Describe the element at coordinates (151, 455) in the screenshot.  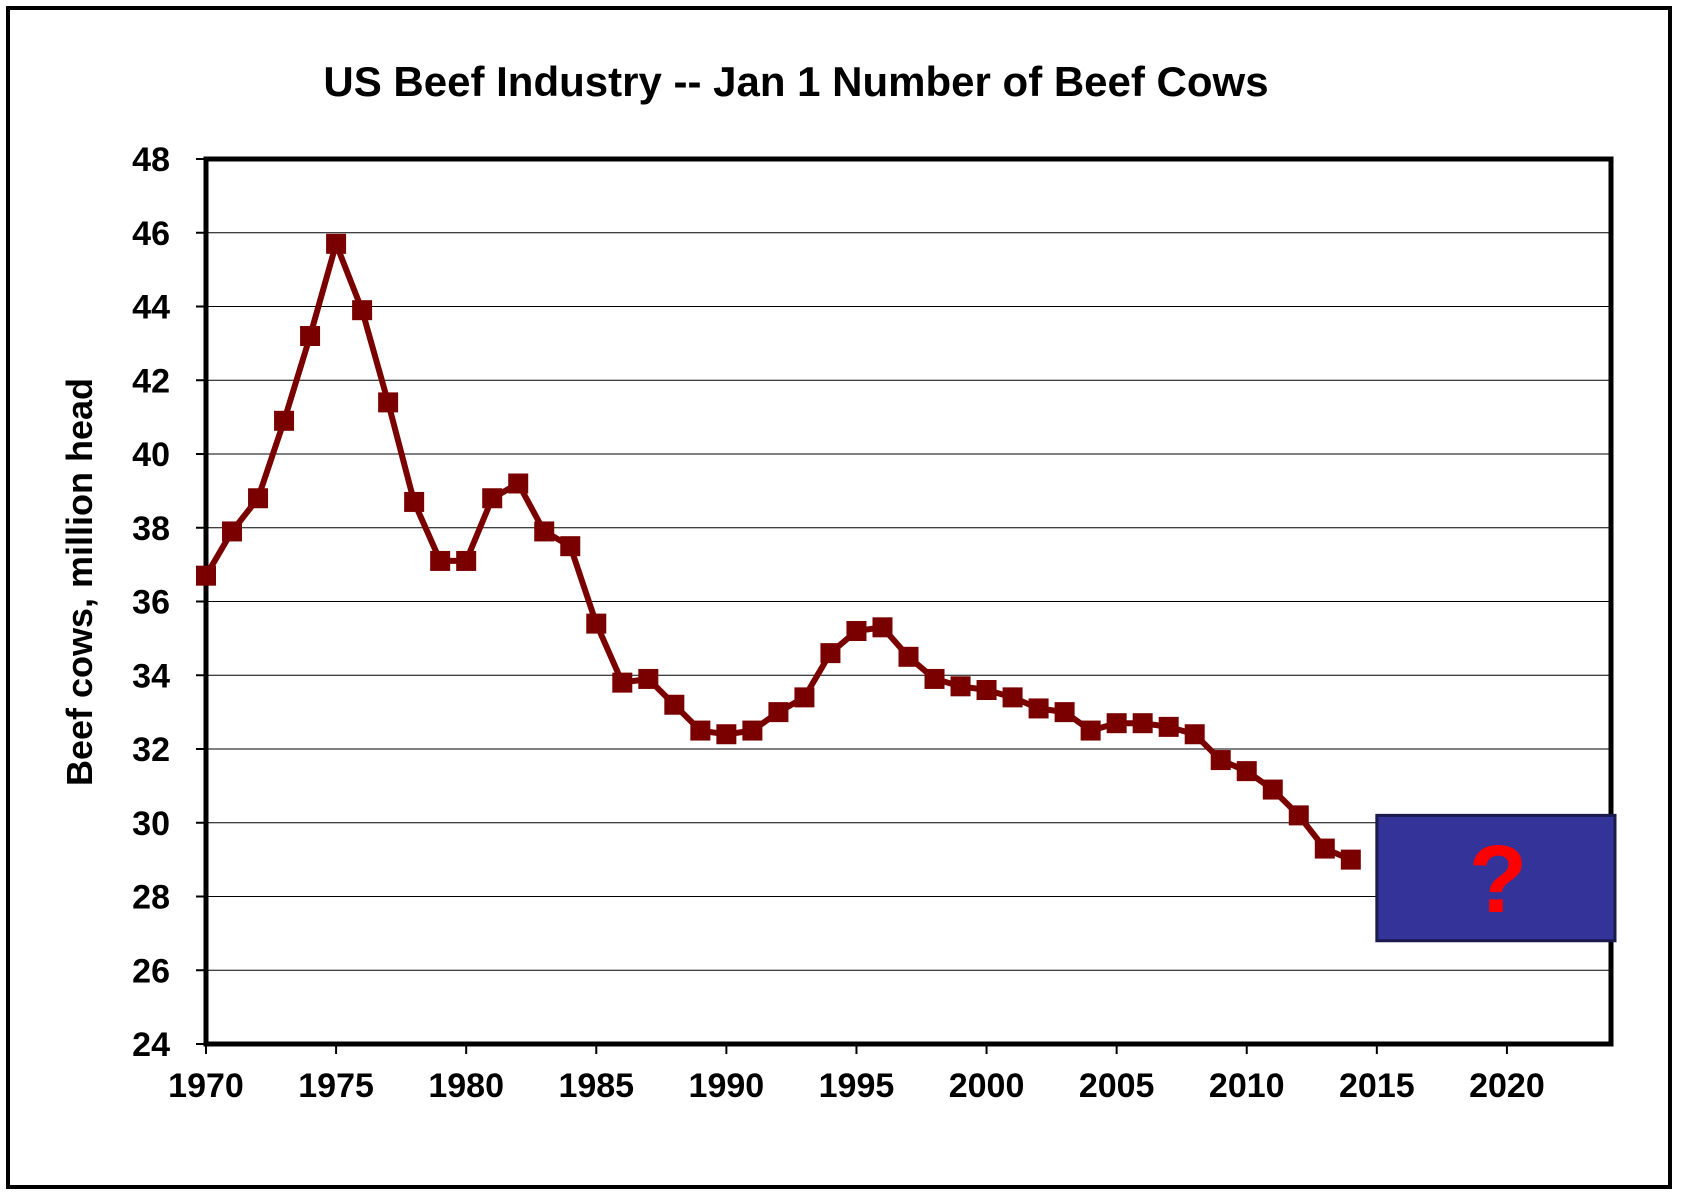
I see `y-tick-label: 40` at that location.